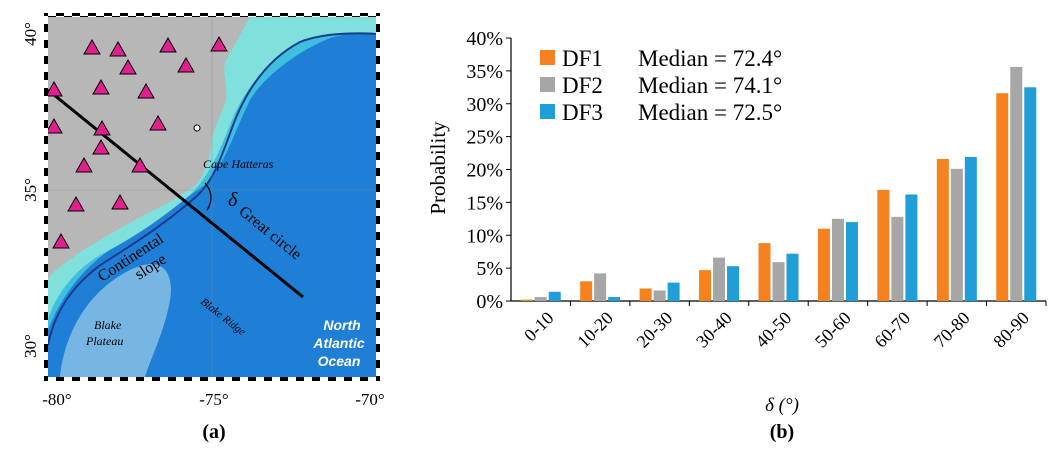 The width and height of the screenshot is (1057, 453). I want to click on blake-plateau-label-line1: Blake, so click(108, 325).